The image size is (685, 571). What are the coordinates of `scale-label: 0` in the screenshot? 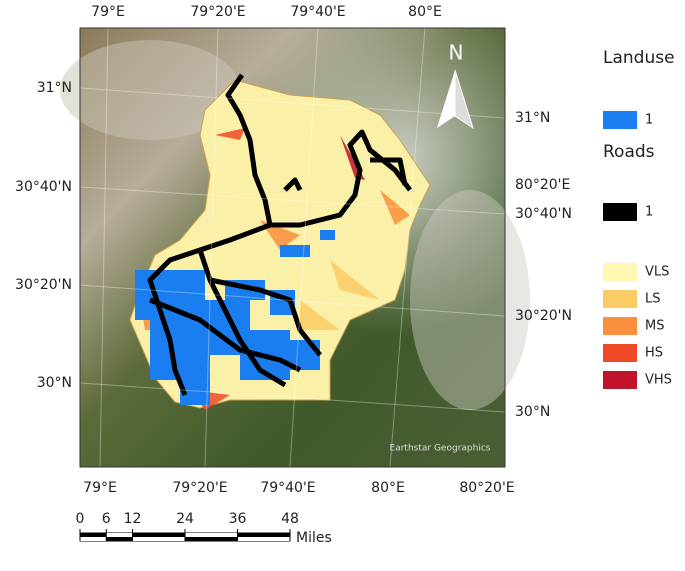 It's located at (80, 519).